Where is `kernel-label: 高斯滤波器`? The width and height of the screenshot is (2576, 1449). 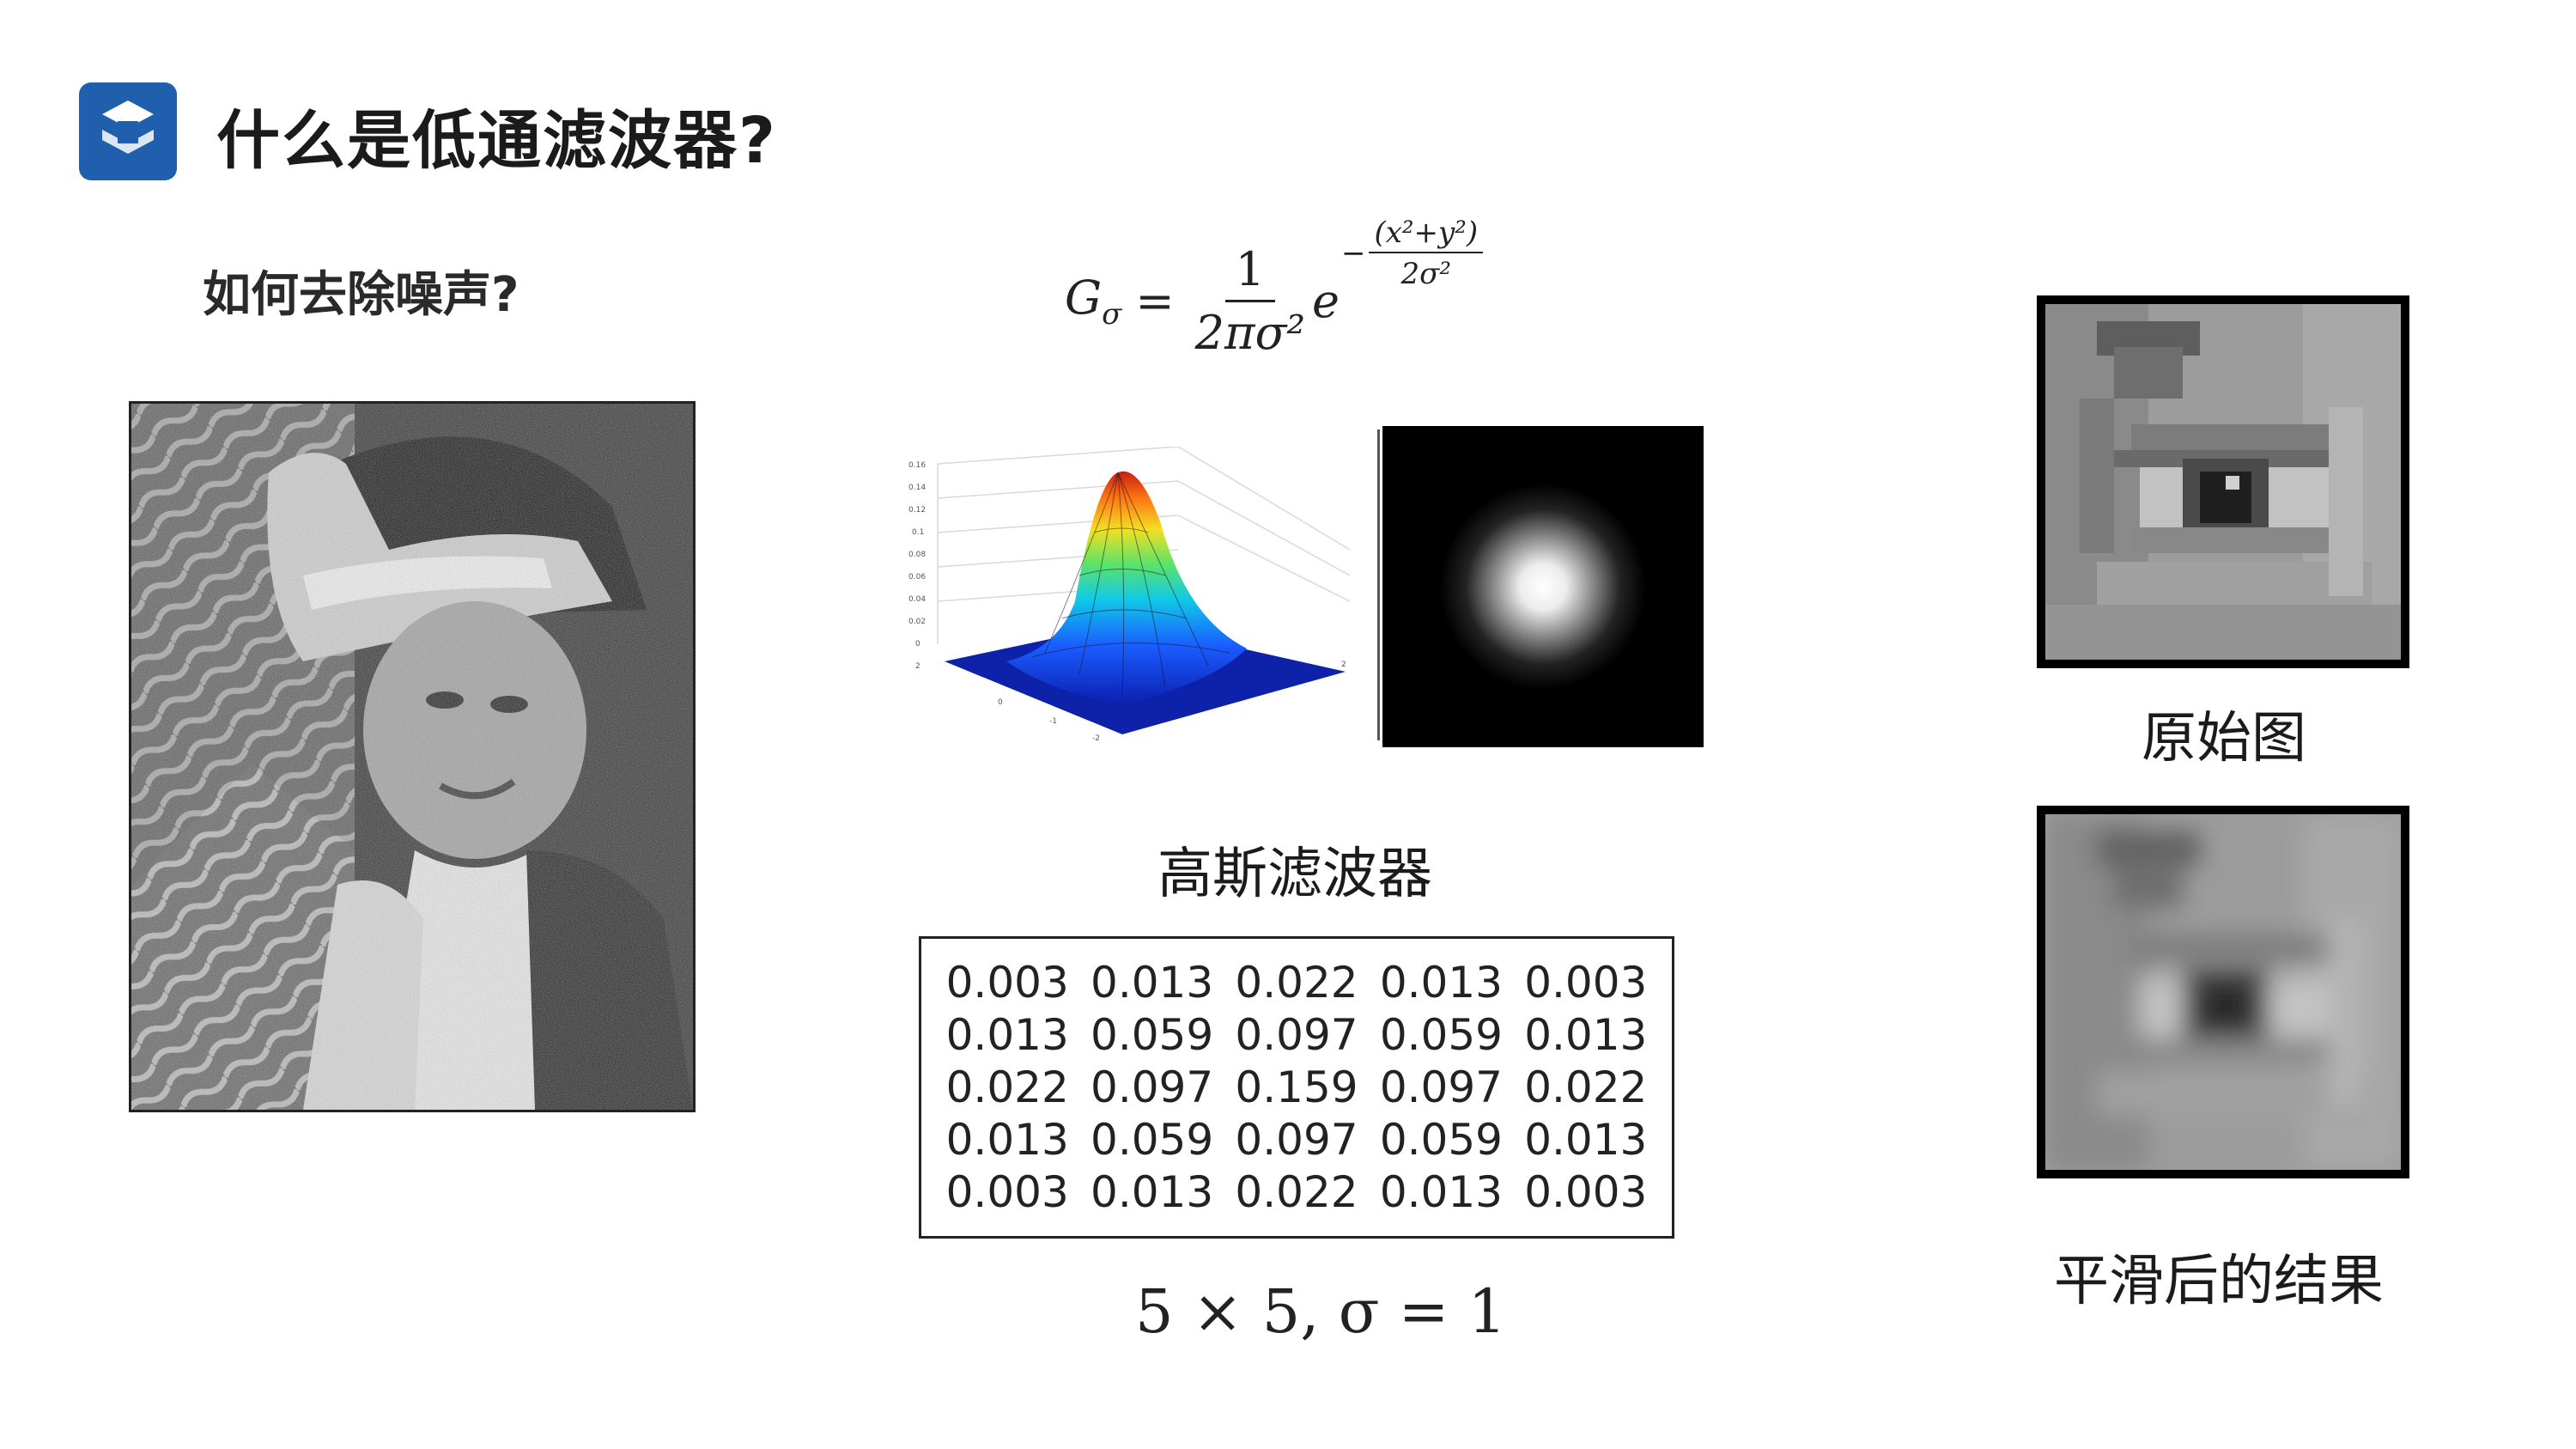 kernel-label: 高斯滤波器 is located at coordinates (1294, 874).